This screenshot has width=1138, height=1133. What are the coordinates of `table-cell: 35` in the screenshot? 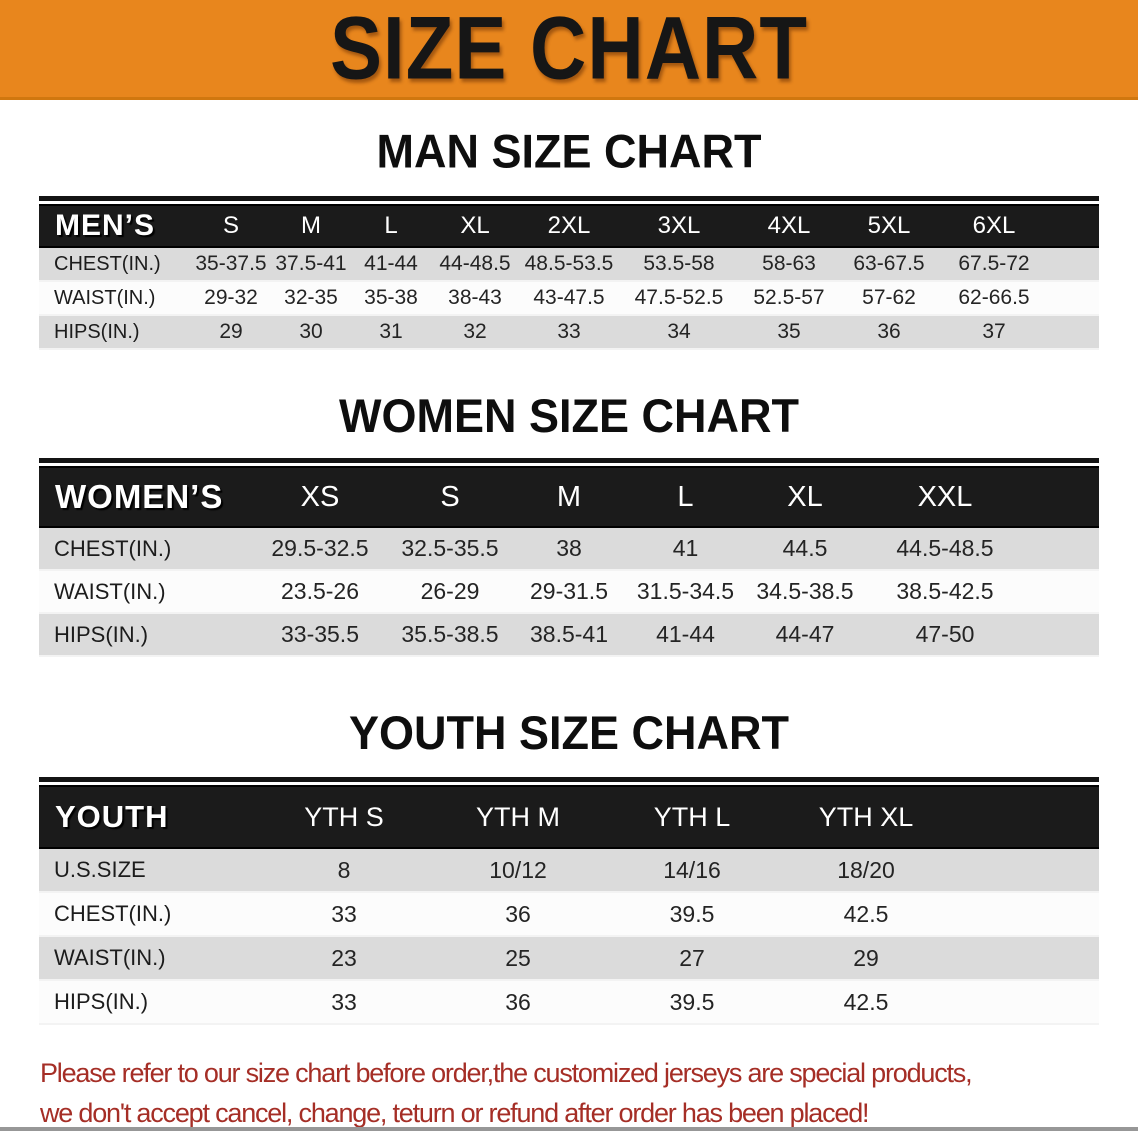 It's located at (789, 332).